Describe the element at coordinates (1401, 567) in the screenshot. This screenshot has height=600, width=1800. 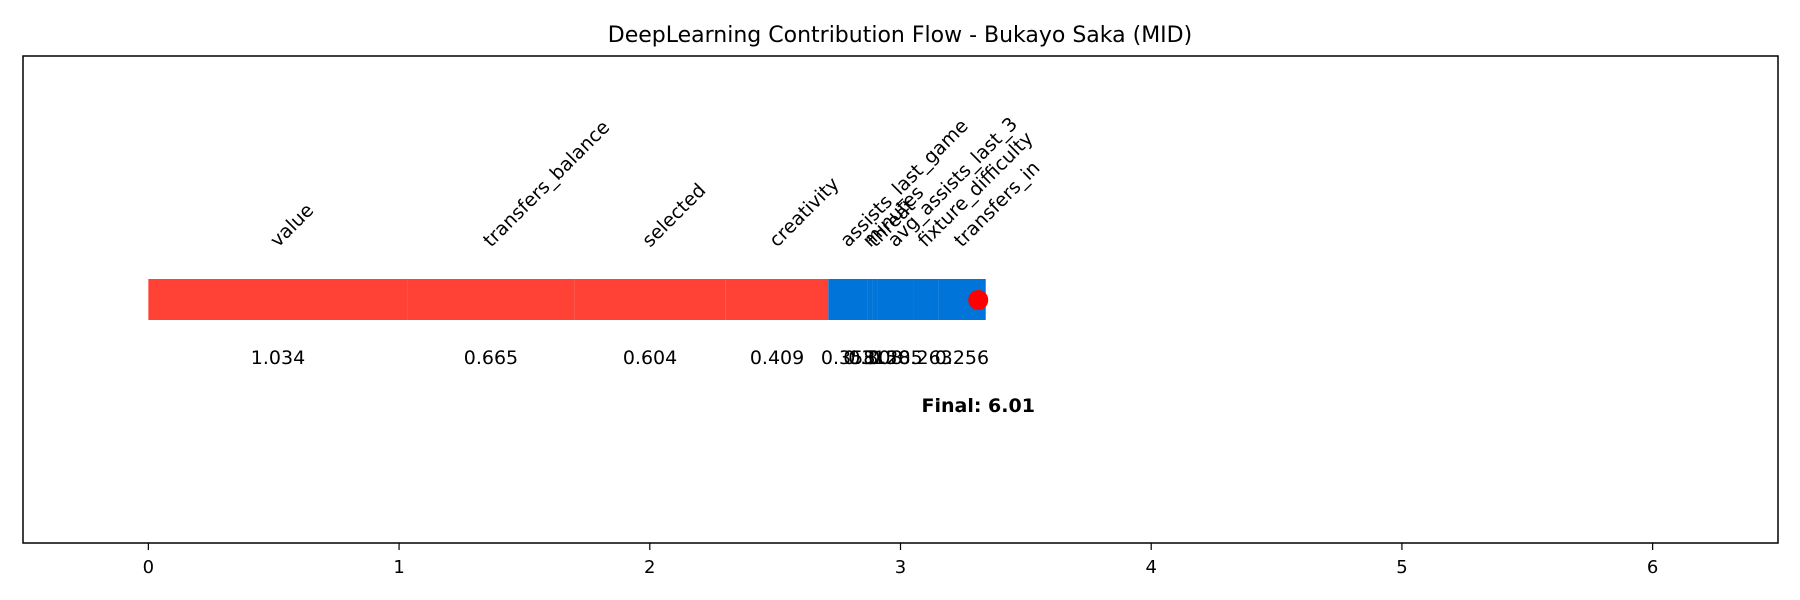
I see `x-tick-label-5: 5` at that location.